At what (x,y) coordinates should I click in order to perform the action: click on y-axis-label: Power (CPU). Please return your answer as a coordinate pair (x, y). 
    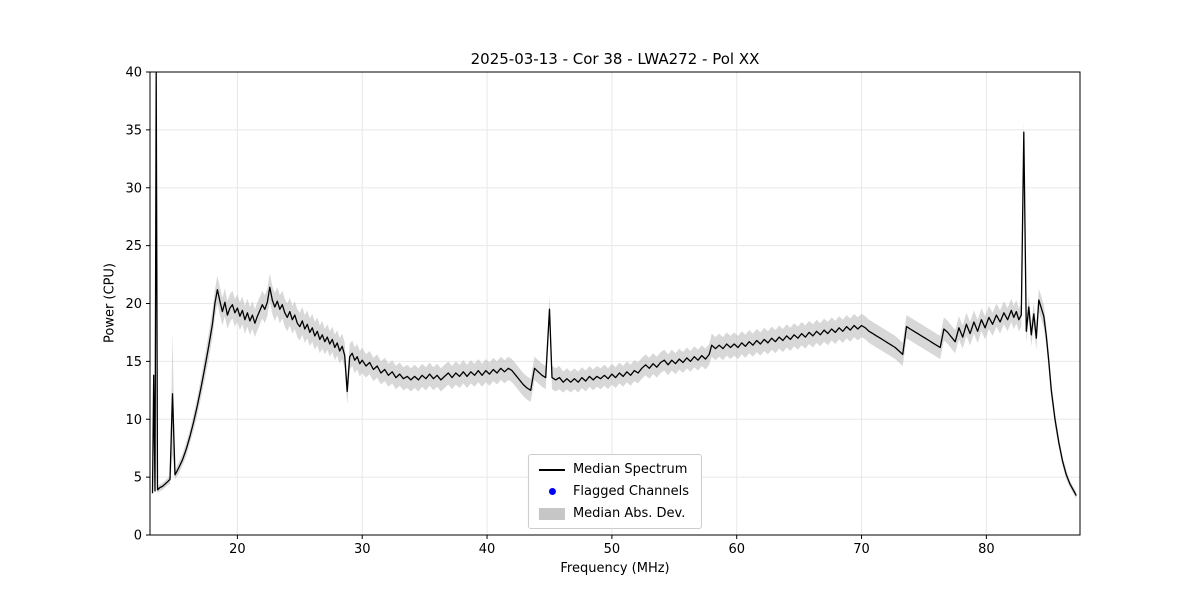
    Looking at the image, I should click on (110, 303).